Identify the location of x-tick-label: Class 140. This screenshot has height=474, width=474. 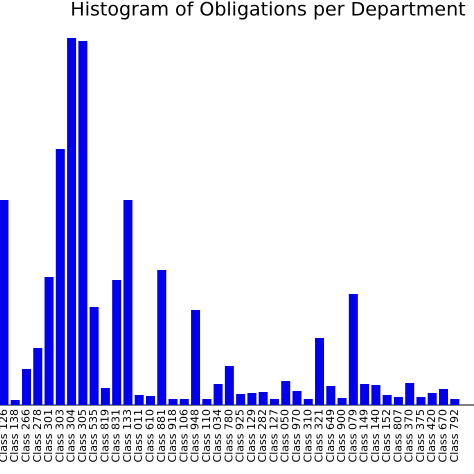
(375, 435).